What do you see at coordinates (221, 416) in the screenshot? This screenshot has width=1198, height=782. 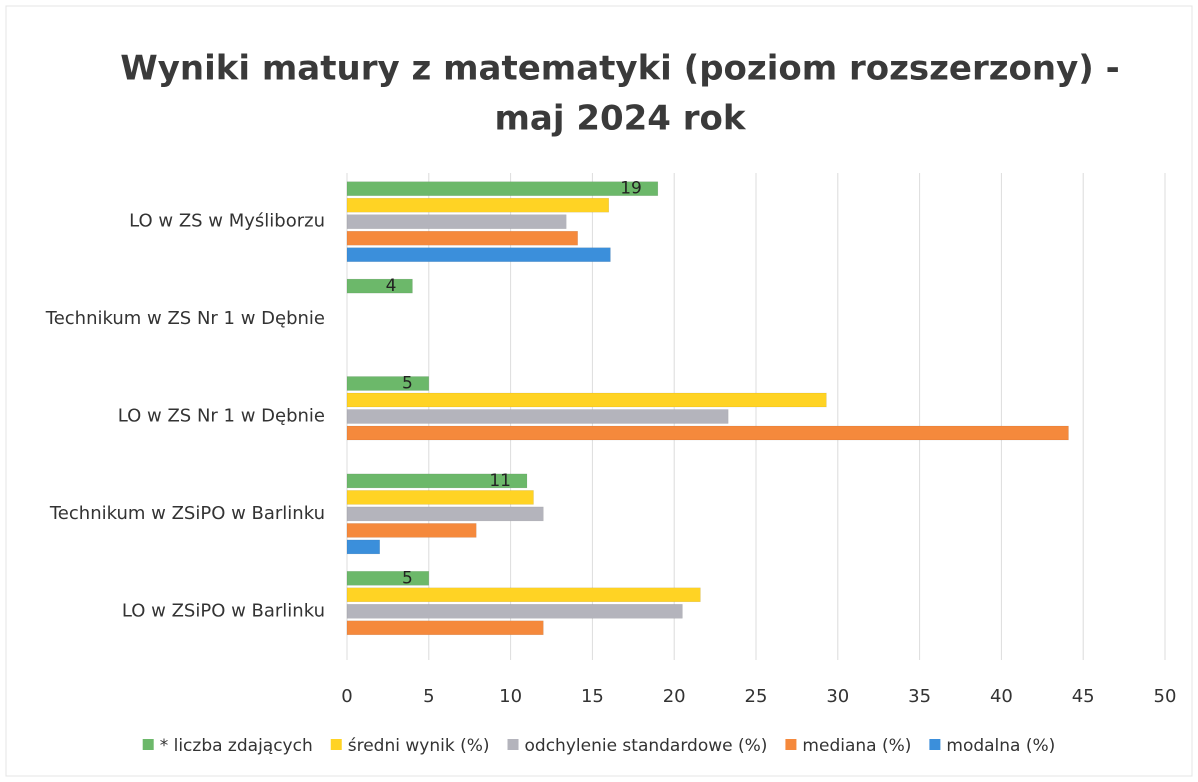 I see `y-tick-label: LO w ZS Nr 1 w Dębnie` at bounding box center [221, 416].